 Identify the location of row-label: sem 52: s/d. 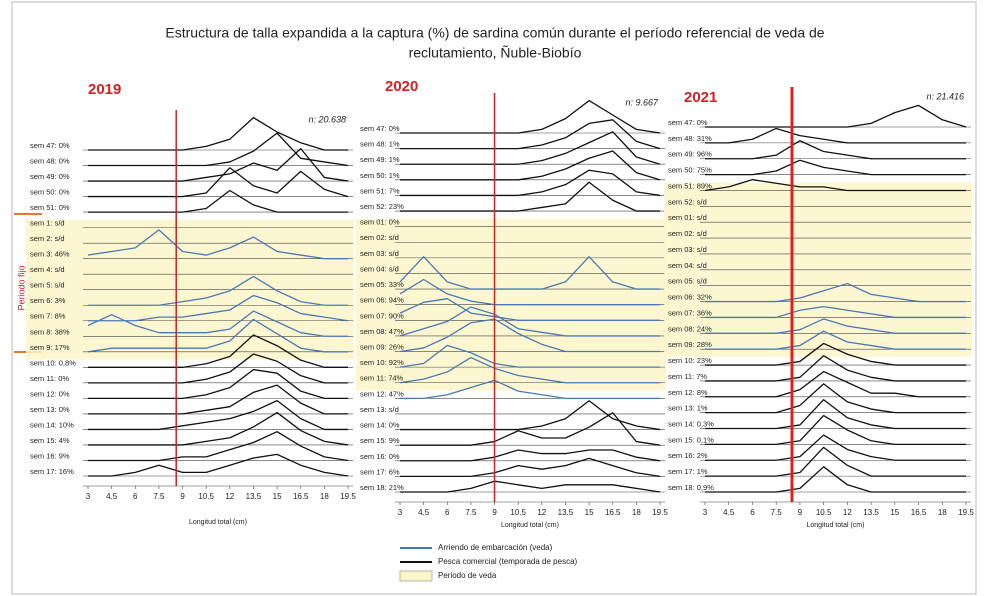
(687, 201).